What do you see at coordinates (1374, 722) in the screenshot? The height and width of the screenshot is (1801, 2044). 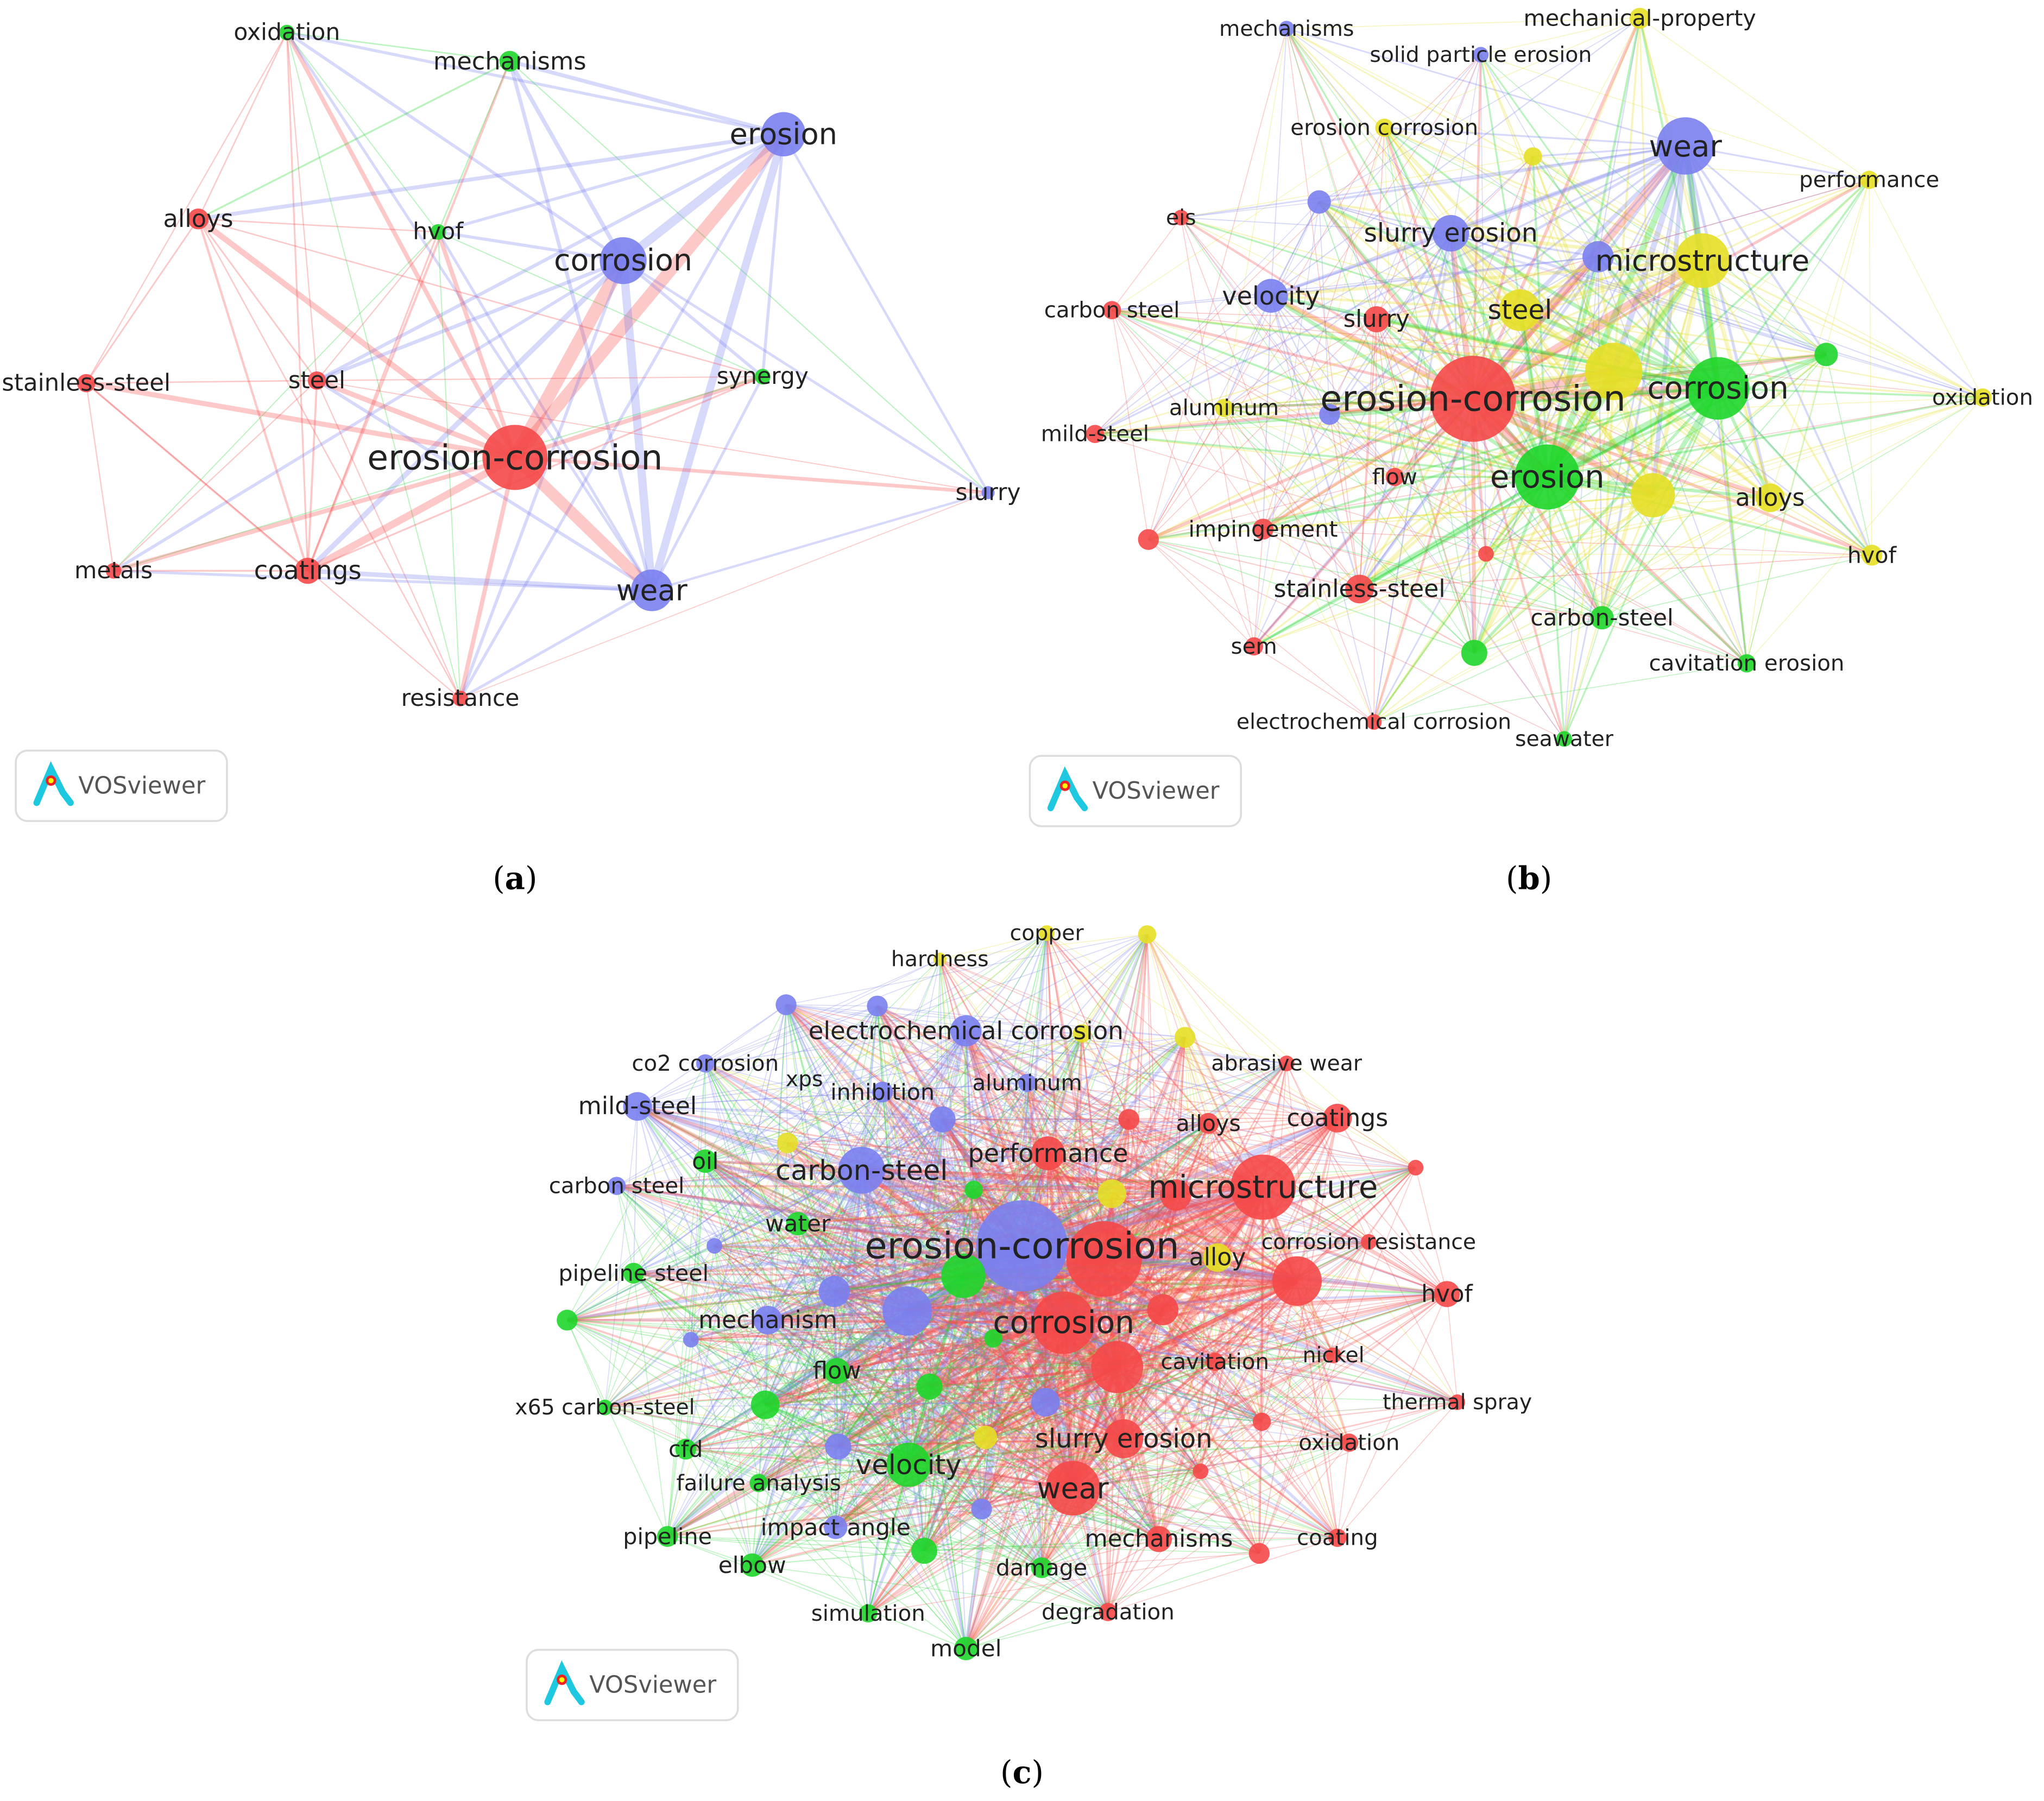 I see `keyword-label: electrochemical corrosion` at bounding box center [1374, 722].